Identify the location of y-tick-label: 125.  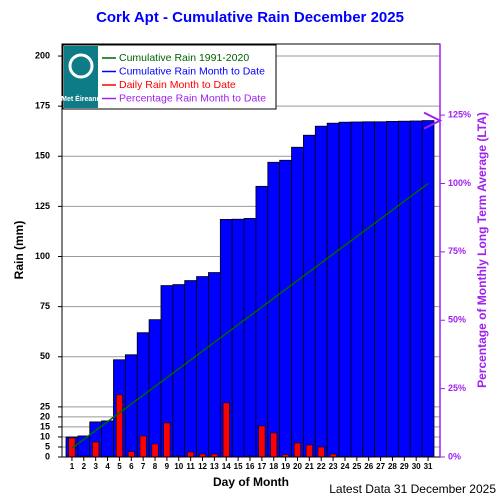
(42, 206).